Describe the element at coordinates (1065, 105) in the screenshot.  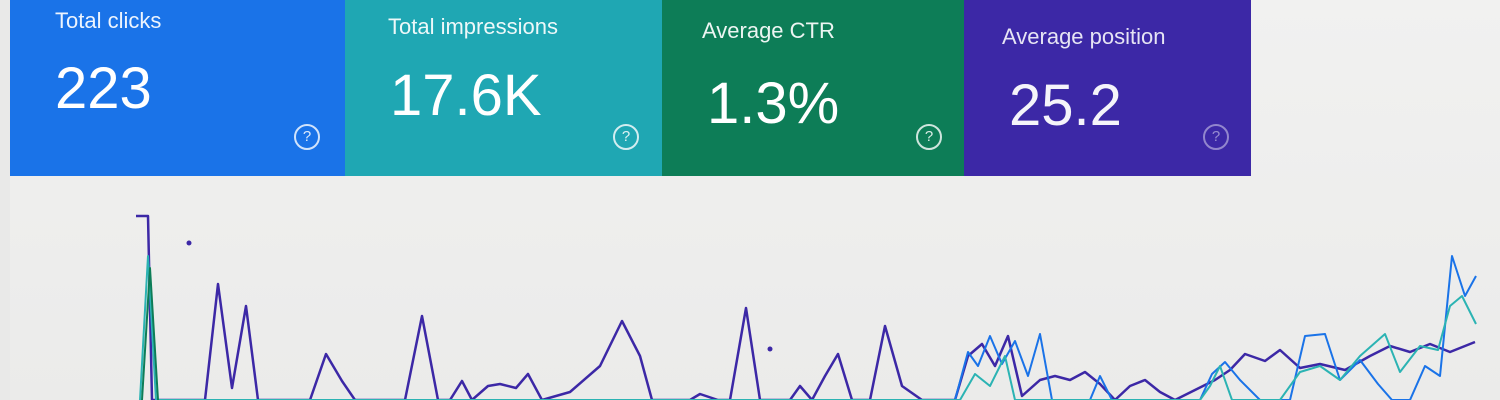
I see `metric-value: 25.2` at that location.